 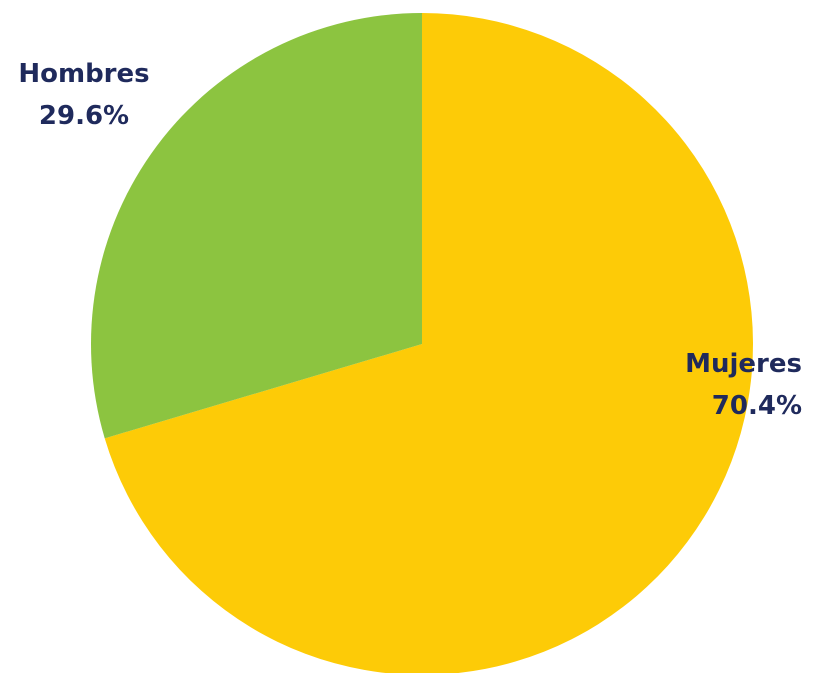 I want to click on slice-value-hombres: 29.6%, so click(x=84, y=116).